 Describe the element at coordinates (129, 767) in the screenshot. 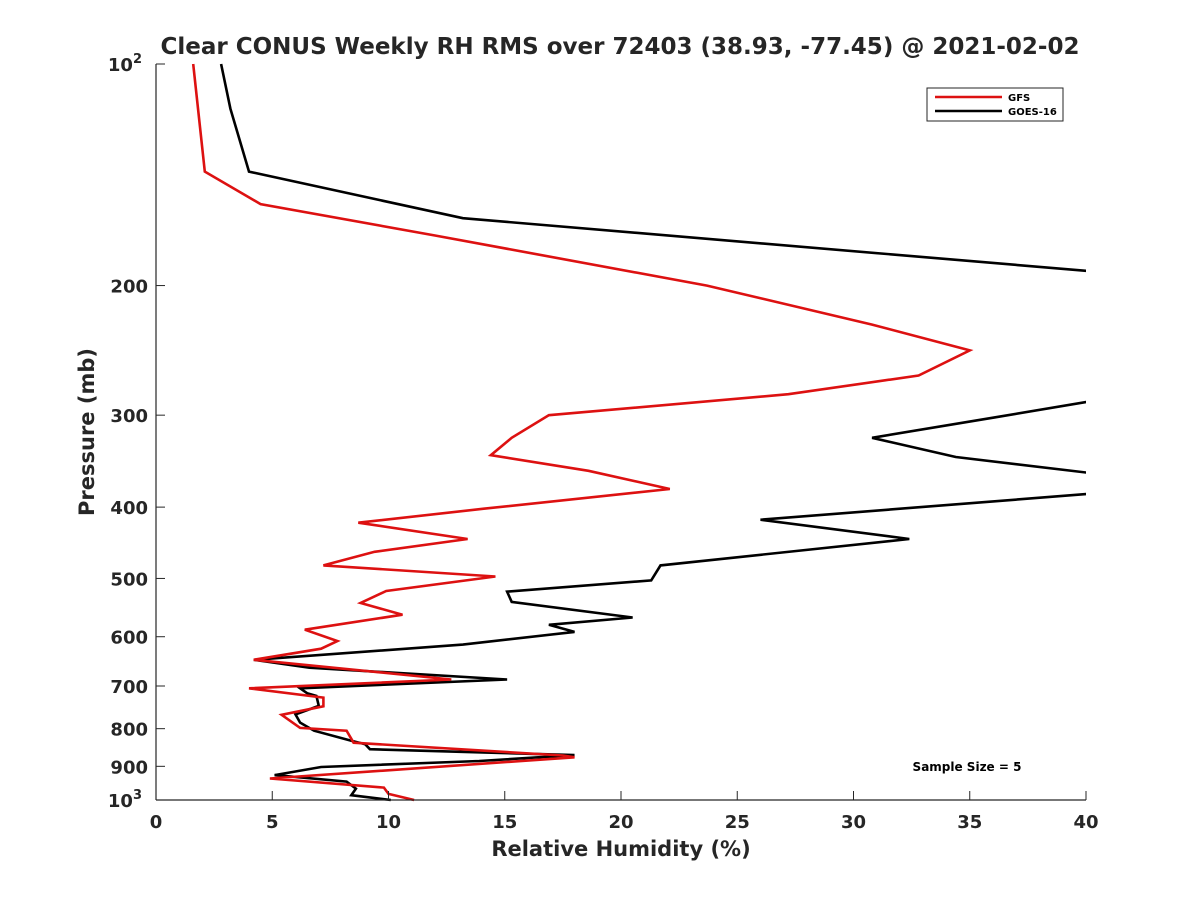

I see `y-tick-label: 900` at that location.